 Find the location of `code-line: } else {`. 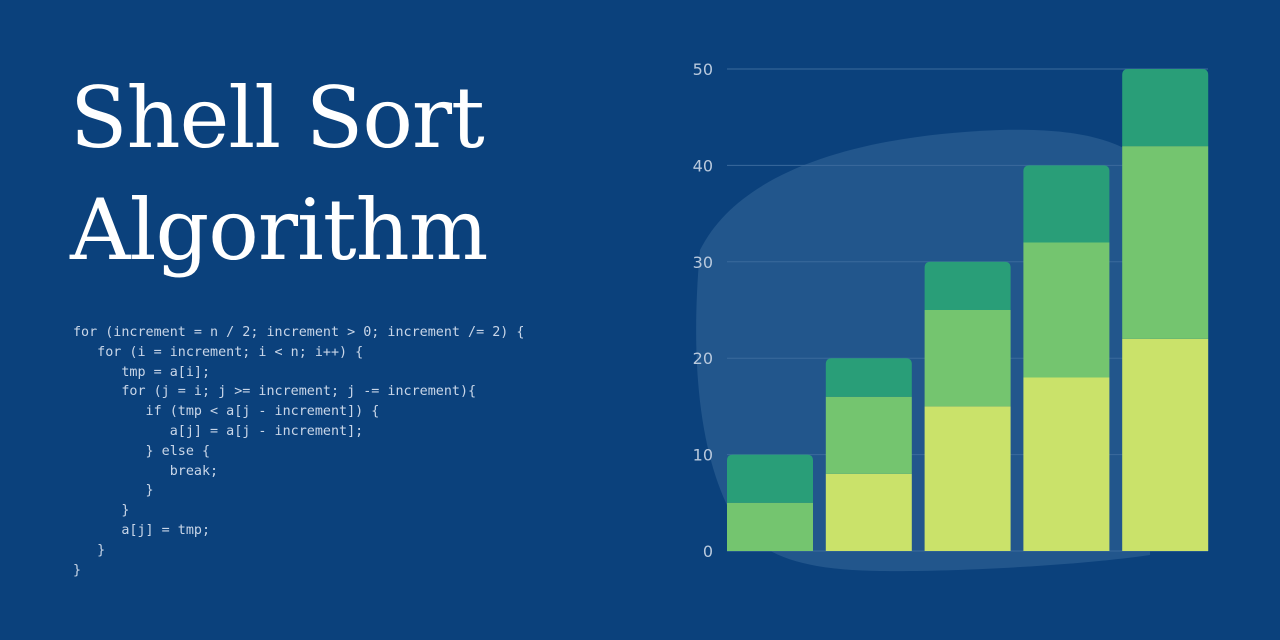

code-line: } else { is located at coordinates (142, 451).